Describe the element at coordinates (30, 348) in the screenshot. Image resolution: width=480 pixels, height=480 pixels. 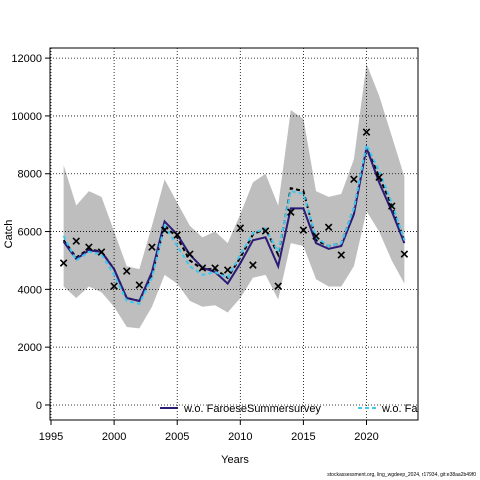
I see `y-tick-label: 2000` at that location.